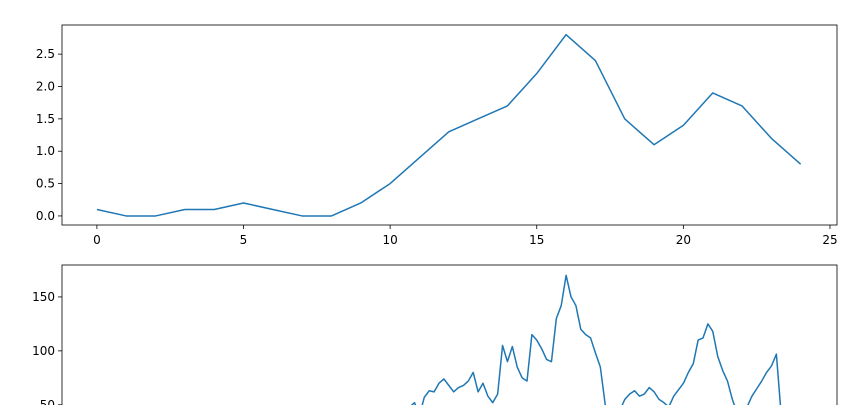 This screenshot has width=849, height=405. What do you see at coordinates (829, 240) in the screenshot?
I see `x-tick-label: 25` at bounding box center [829, 240].